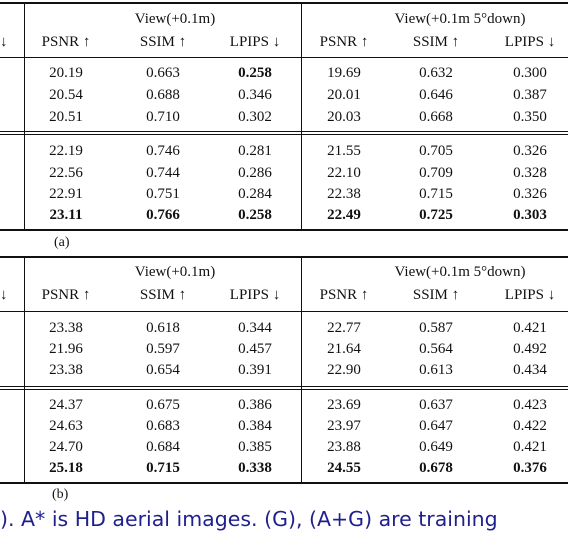  Describe the element at coordinates (255, 349) in the screenshot. I see `cell: 0.457` at that location.